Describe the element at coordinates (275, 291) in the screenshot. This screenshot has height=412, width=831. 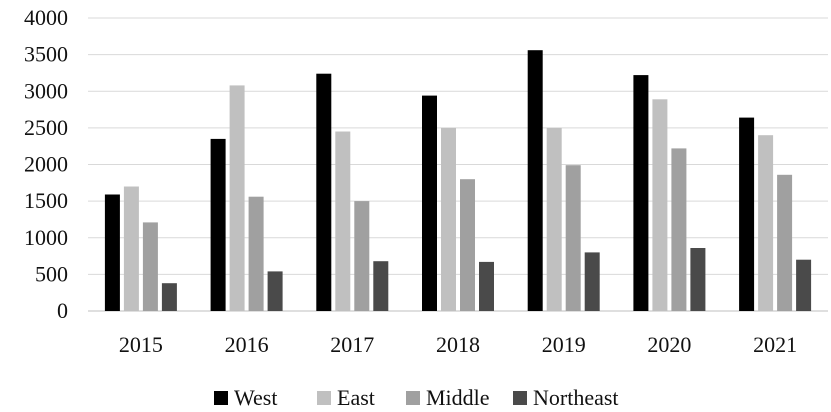
I see `bar-northeast-2016` at that location.